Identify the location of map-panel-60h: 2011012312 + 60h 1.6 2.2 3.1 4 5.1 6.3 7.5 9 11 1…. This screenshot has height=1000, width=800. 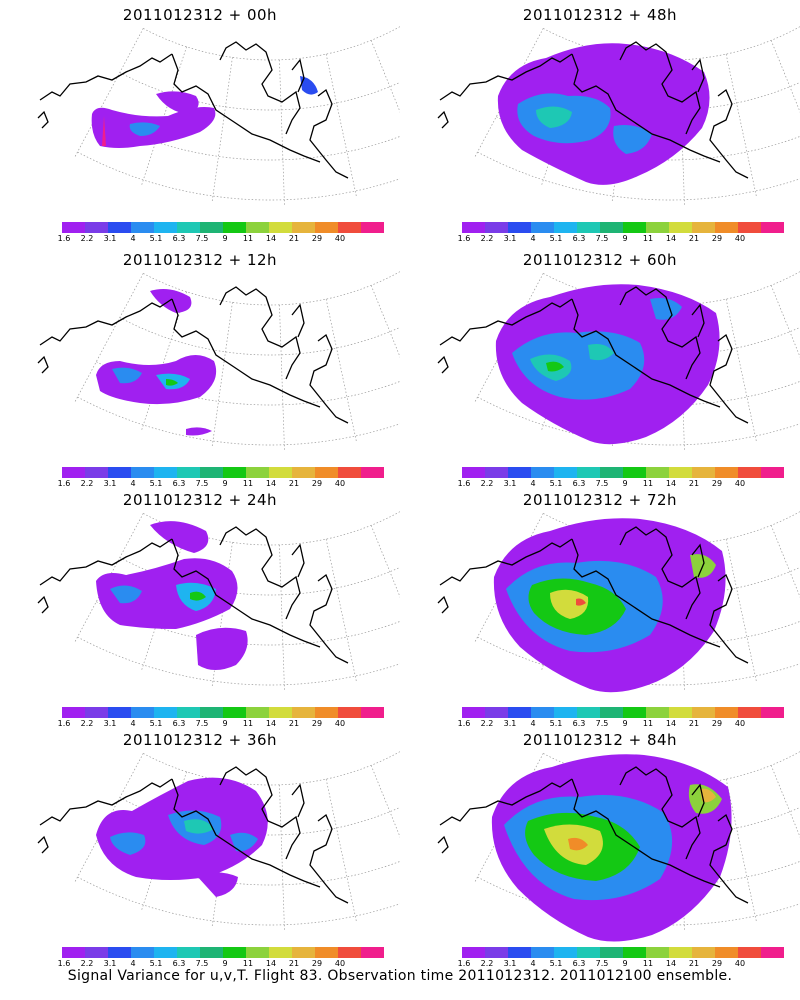
(600, 366).